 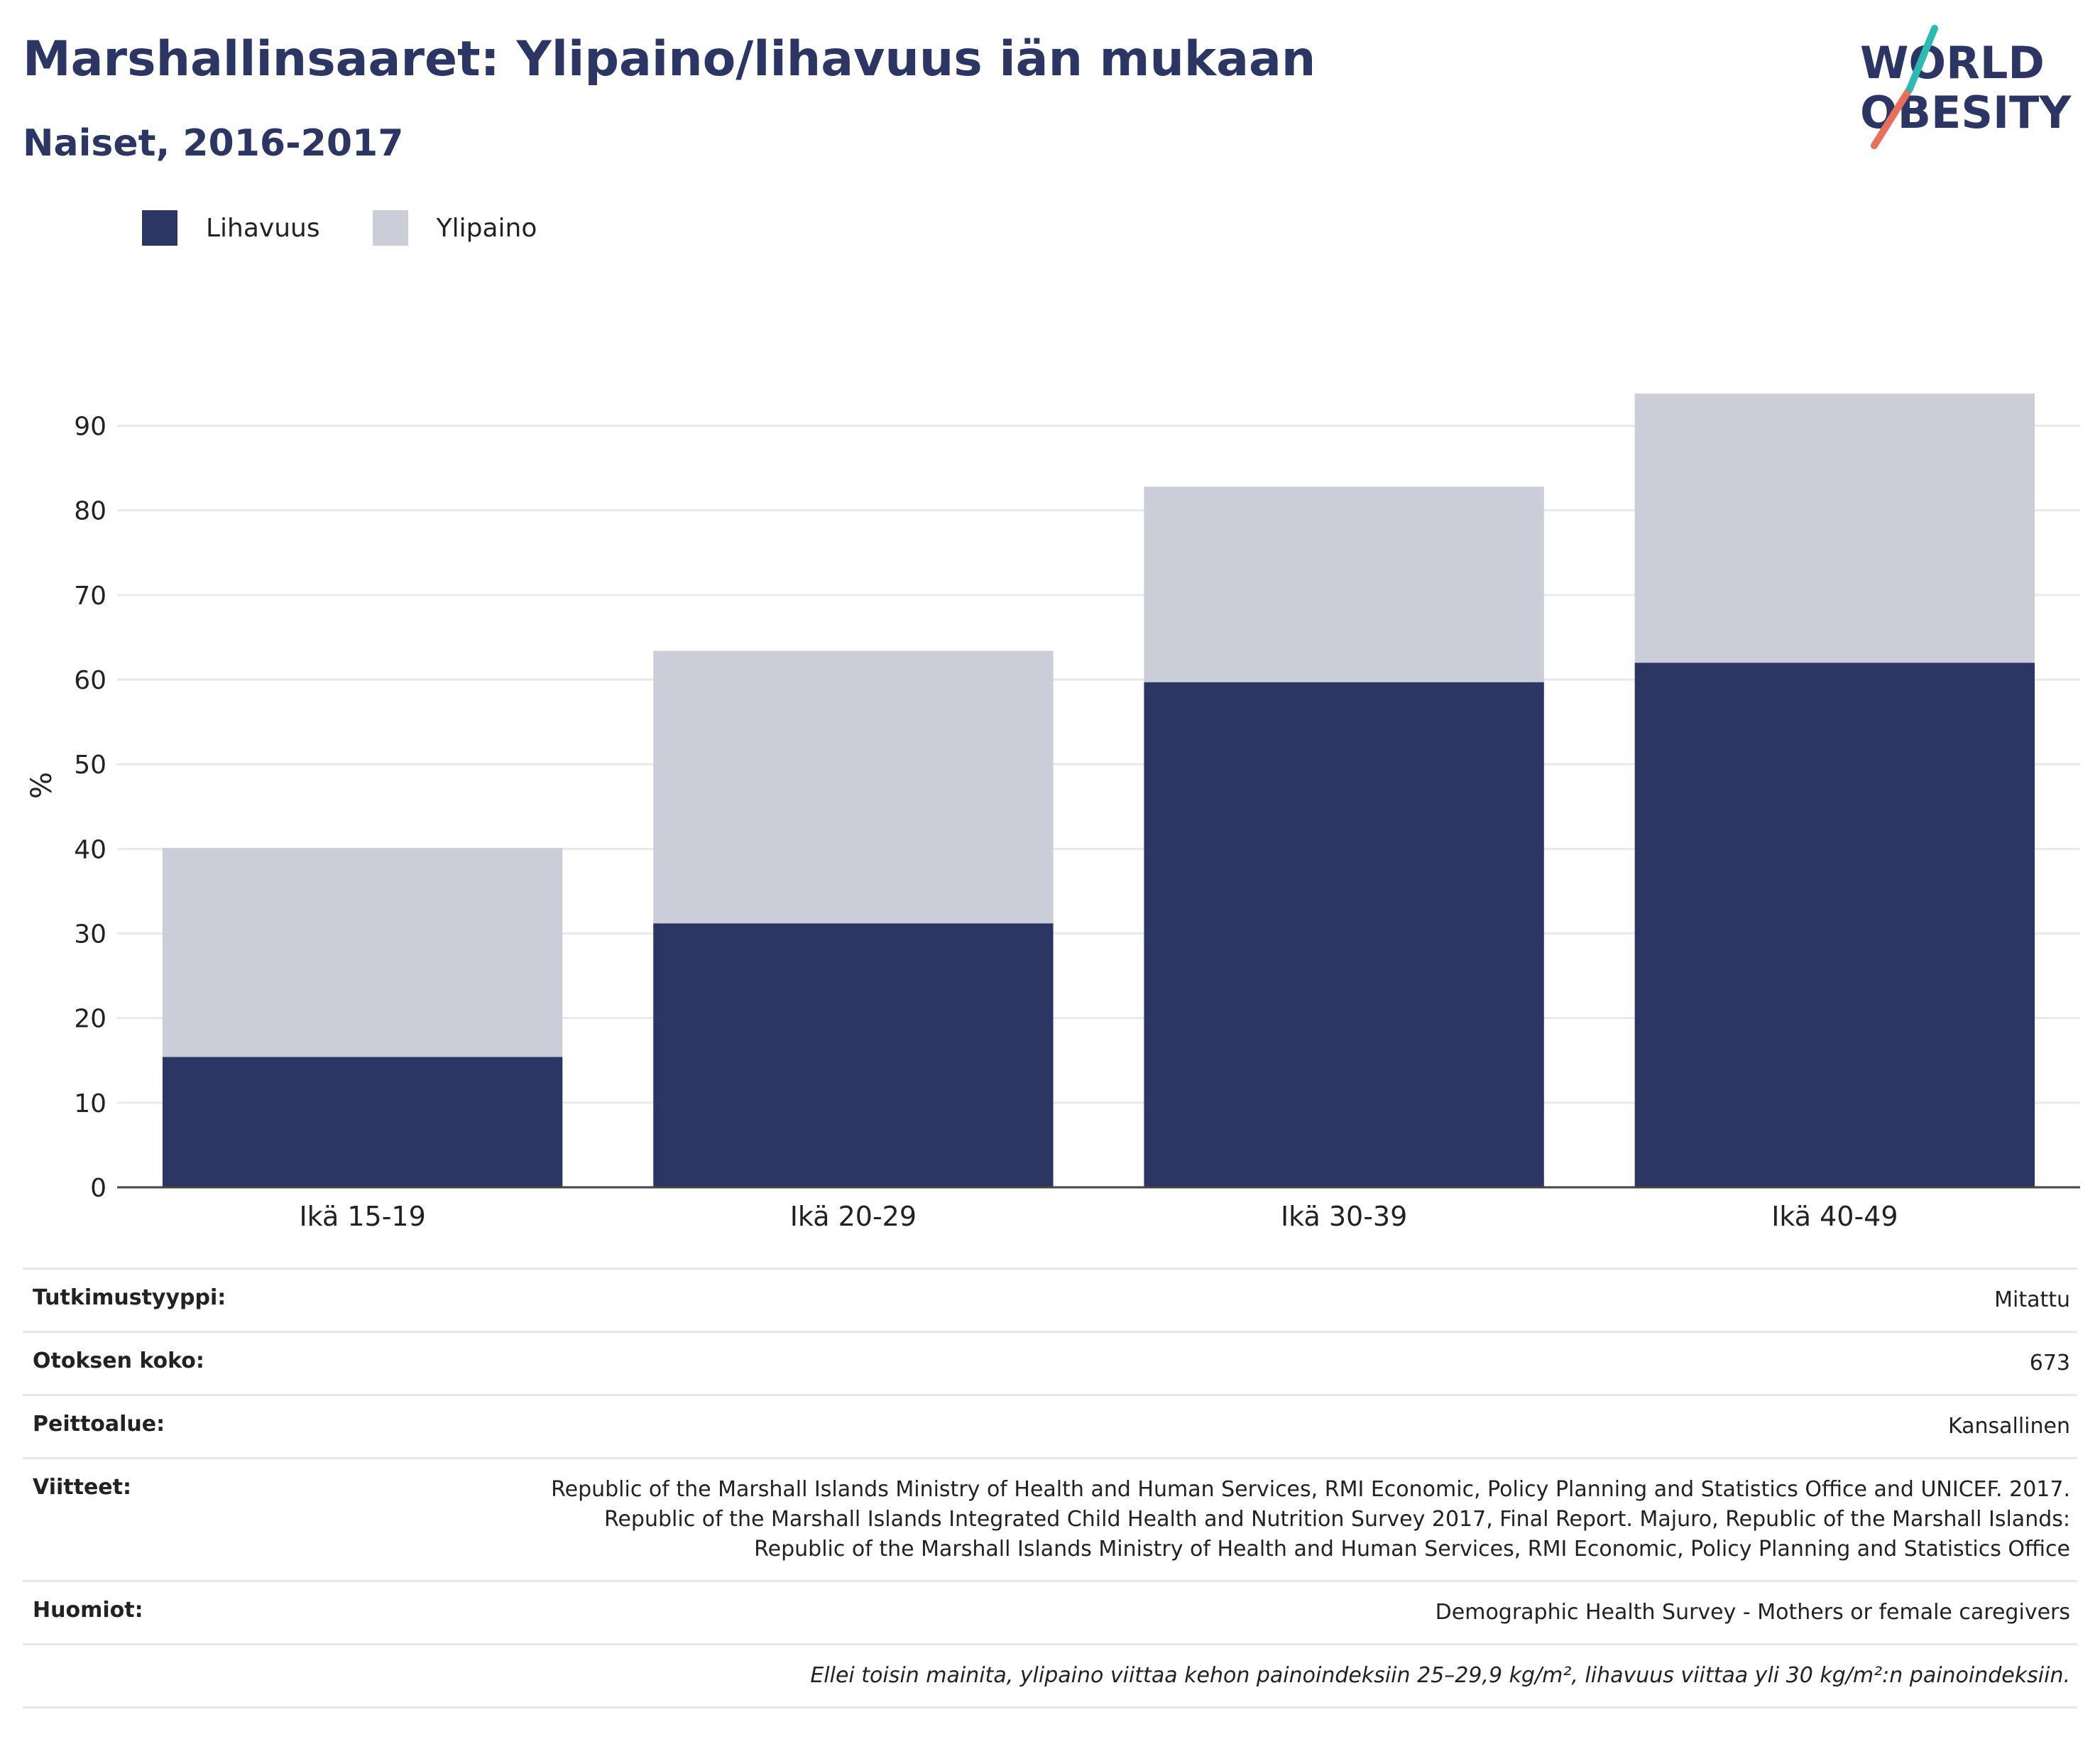 I want to click on legend-label-lihavuus: Lihavuus, so click(x=263, y=228).